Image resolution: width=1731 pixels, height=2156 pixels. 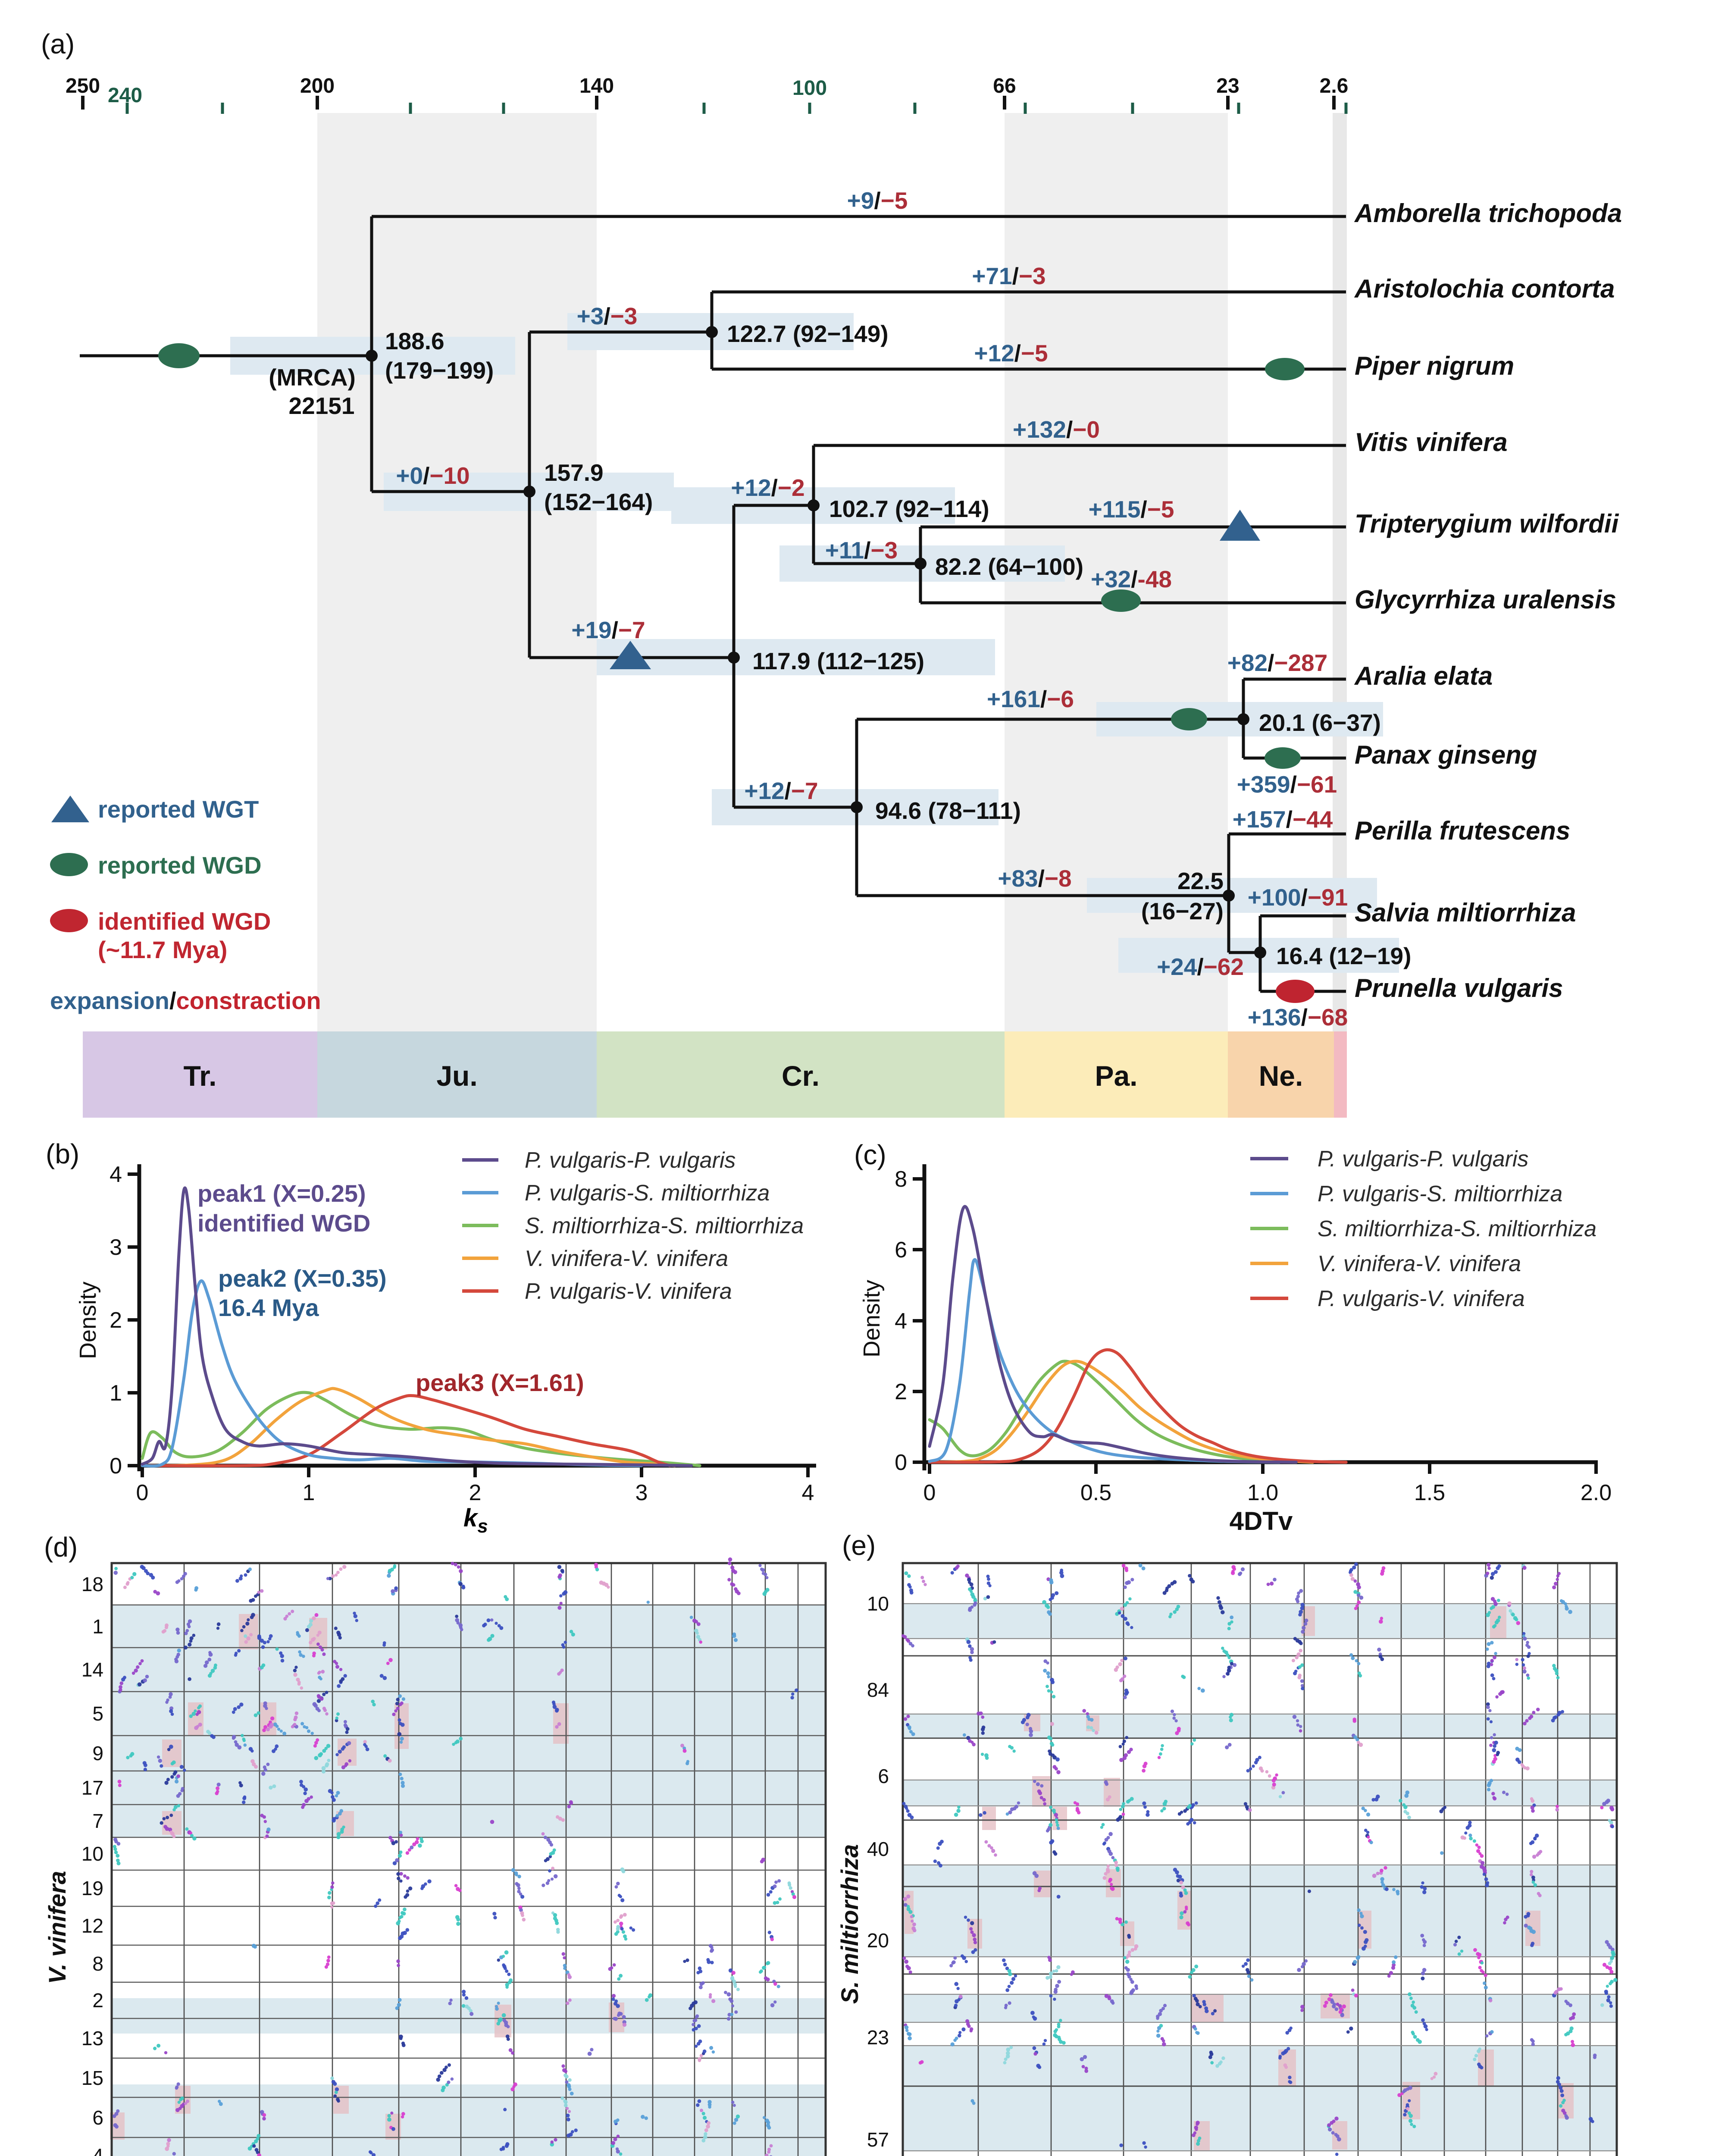 What do you see at coordinates (598, 502) in the screenshot?
I see `svg-text: (152−164)` at bounding box center [598, 502].